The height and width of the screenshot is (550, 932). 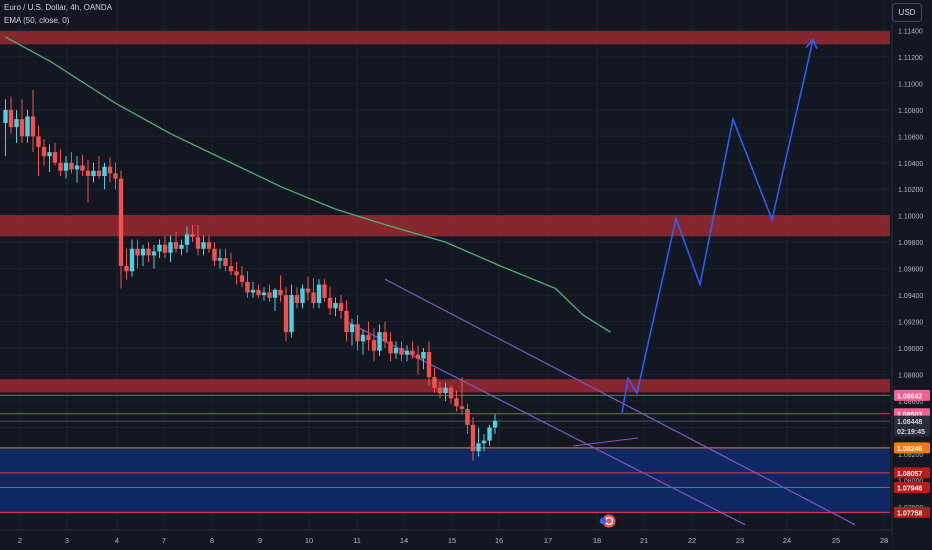 What do you see at coordinates (644, 540) in the screenshot?
I see `x-tick-label: 21` at bounding box center [644, 540].